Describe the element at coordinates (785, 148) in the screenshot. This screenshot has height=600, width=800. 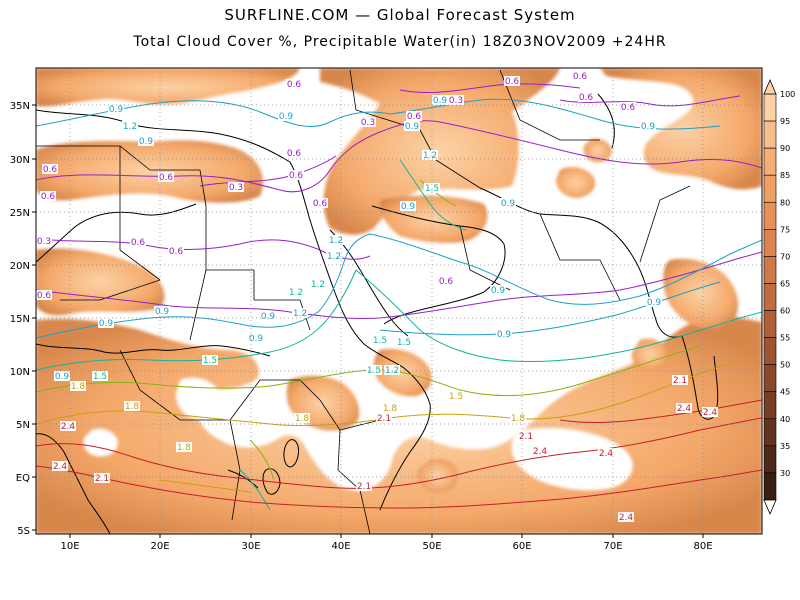
I see `colorbar-tick-label: 90` at that location.